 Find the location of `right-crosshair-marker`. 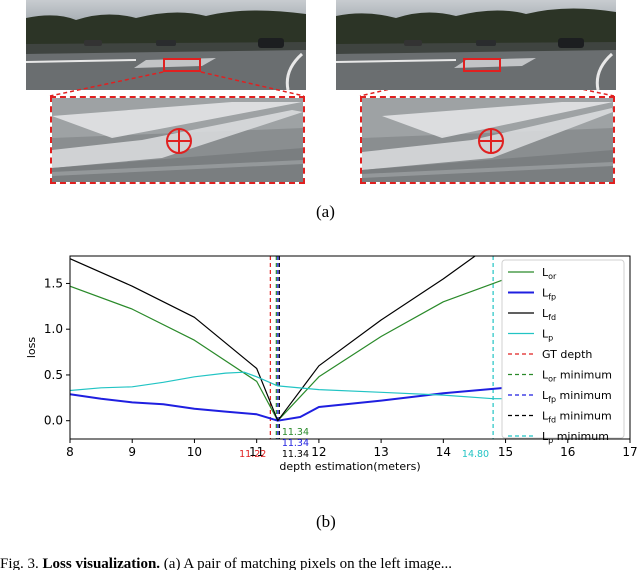

right-crosshair-marker is located at coordinates (491, 141).